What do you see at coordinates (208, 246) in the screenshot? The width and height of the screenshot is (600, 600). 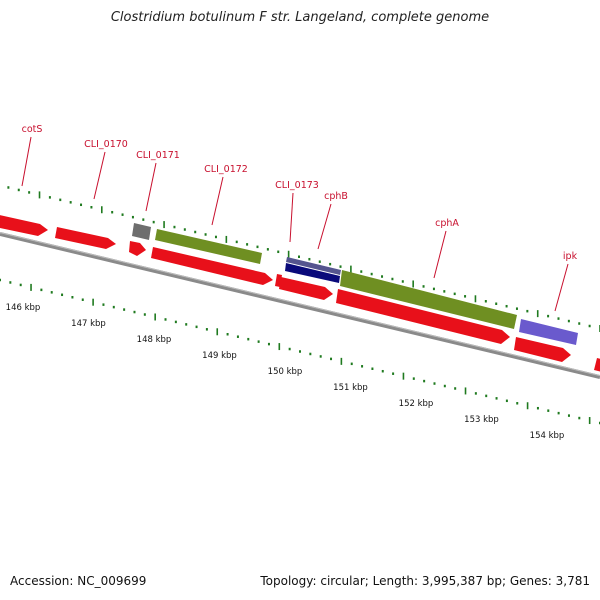 I see `gene-cli0172` at bounding box center [208, 246].